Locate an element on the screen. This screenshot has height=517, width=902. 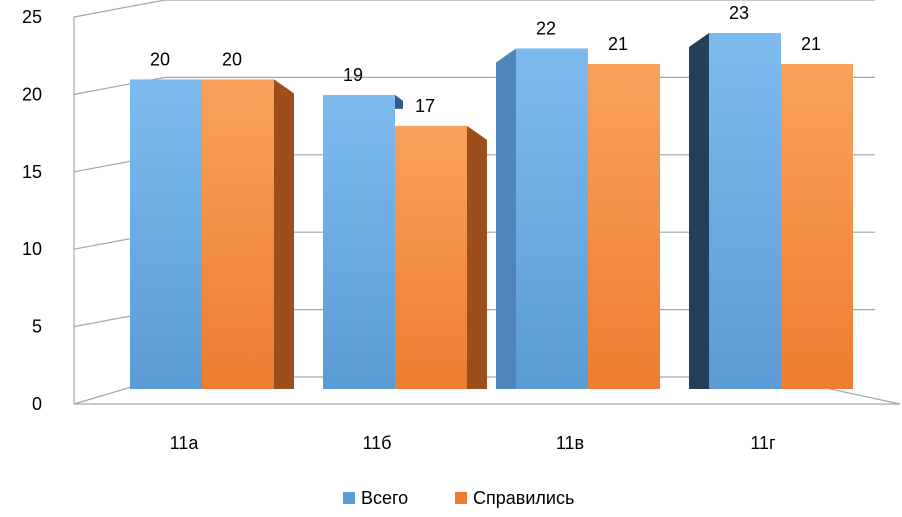
x-tick-label: 11г is located at coordinates (763, 443).